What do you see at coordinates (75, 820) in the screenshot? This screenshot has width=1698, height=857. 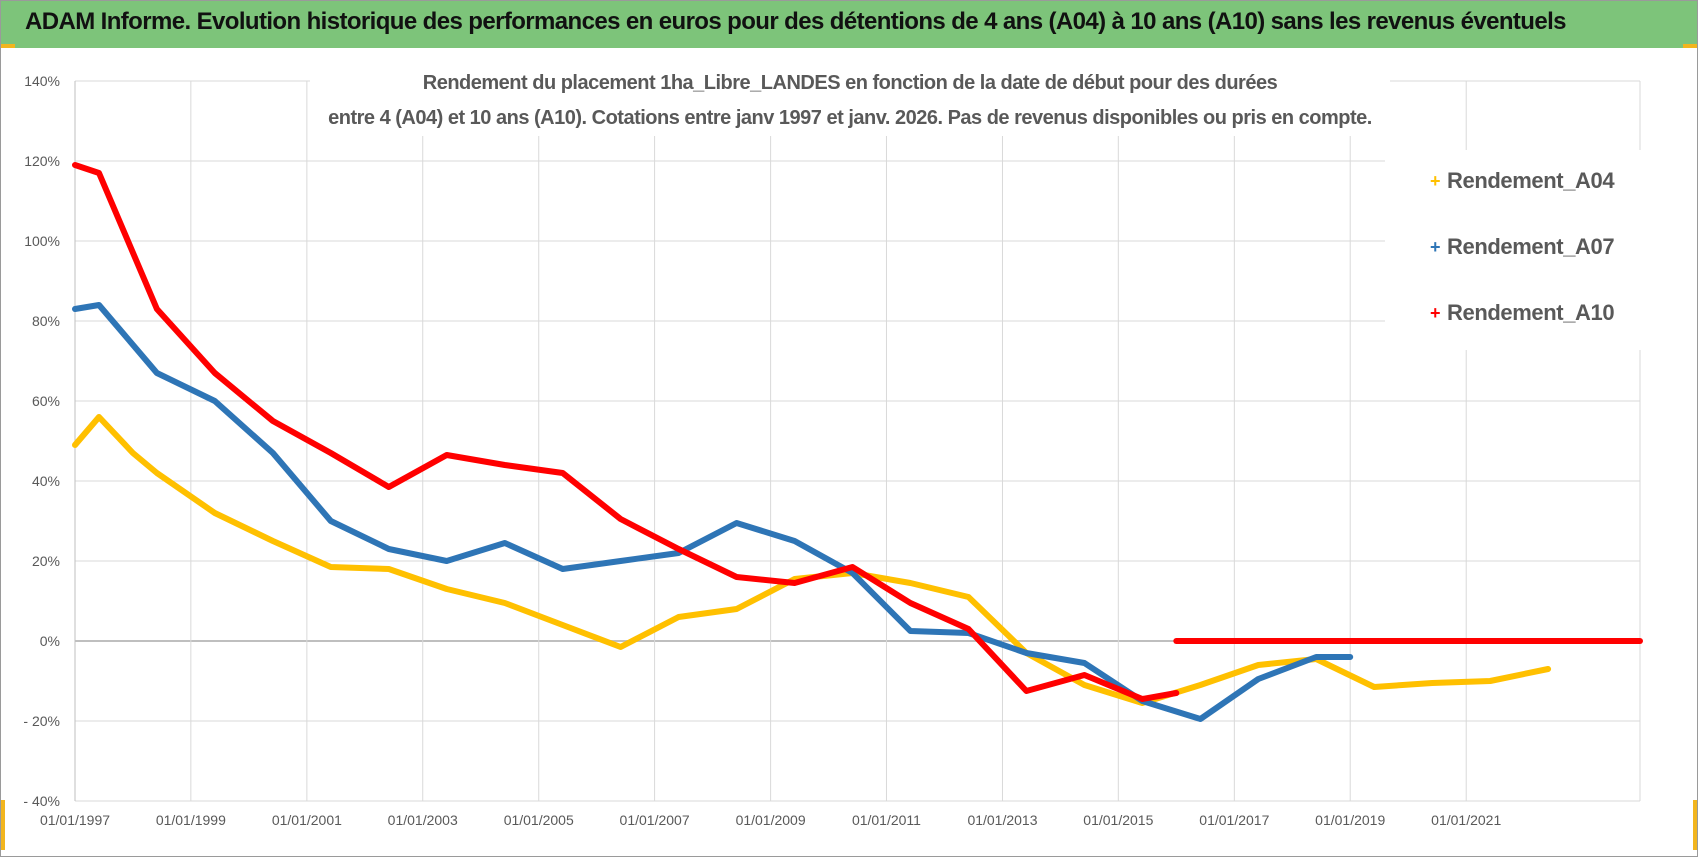 I see `x-tick-label: 01/01/1997` at bounding box center [75, 820].